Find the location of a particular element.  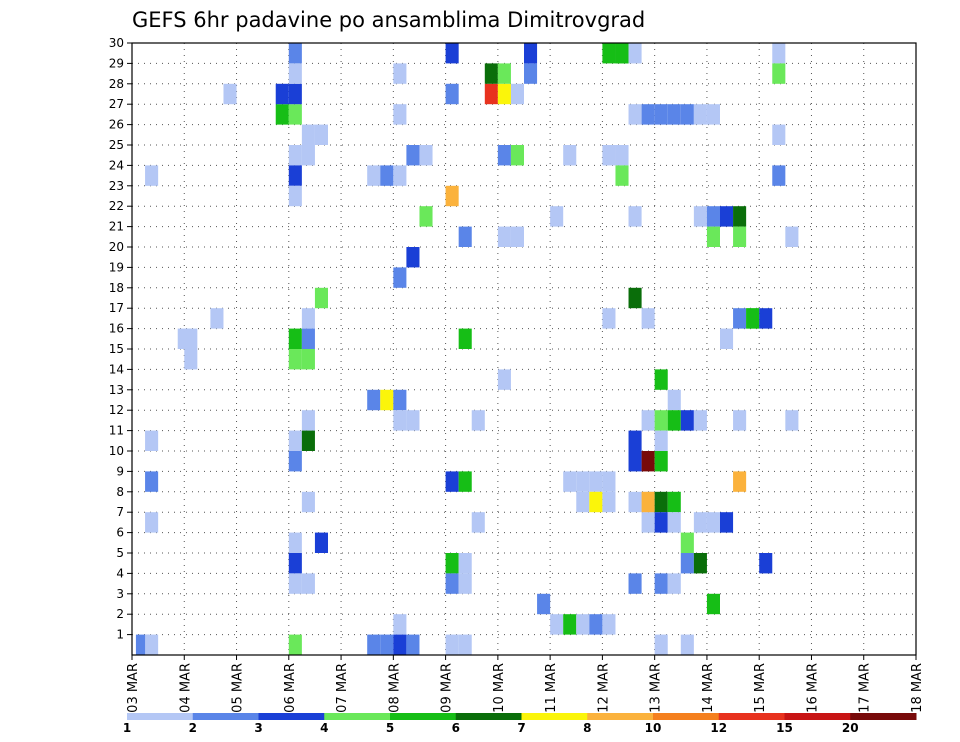

y-tick-label-13: 13 is located at coordinates (116, 390).